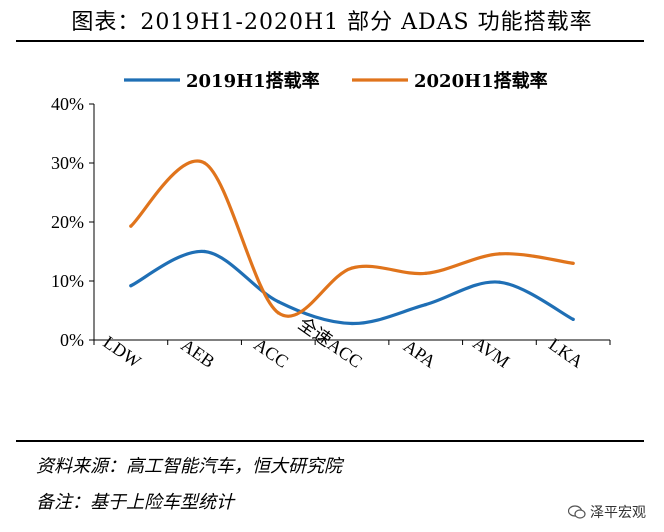  What do you see at coordinates (135, 502) in the screenshot?
I see `note-text: 备注：基于上险车型统计` at bounding box center [135, 502].